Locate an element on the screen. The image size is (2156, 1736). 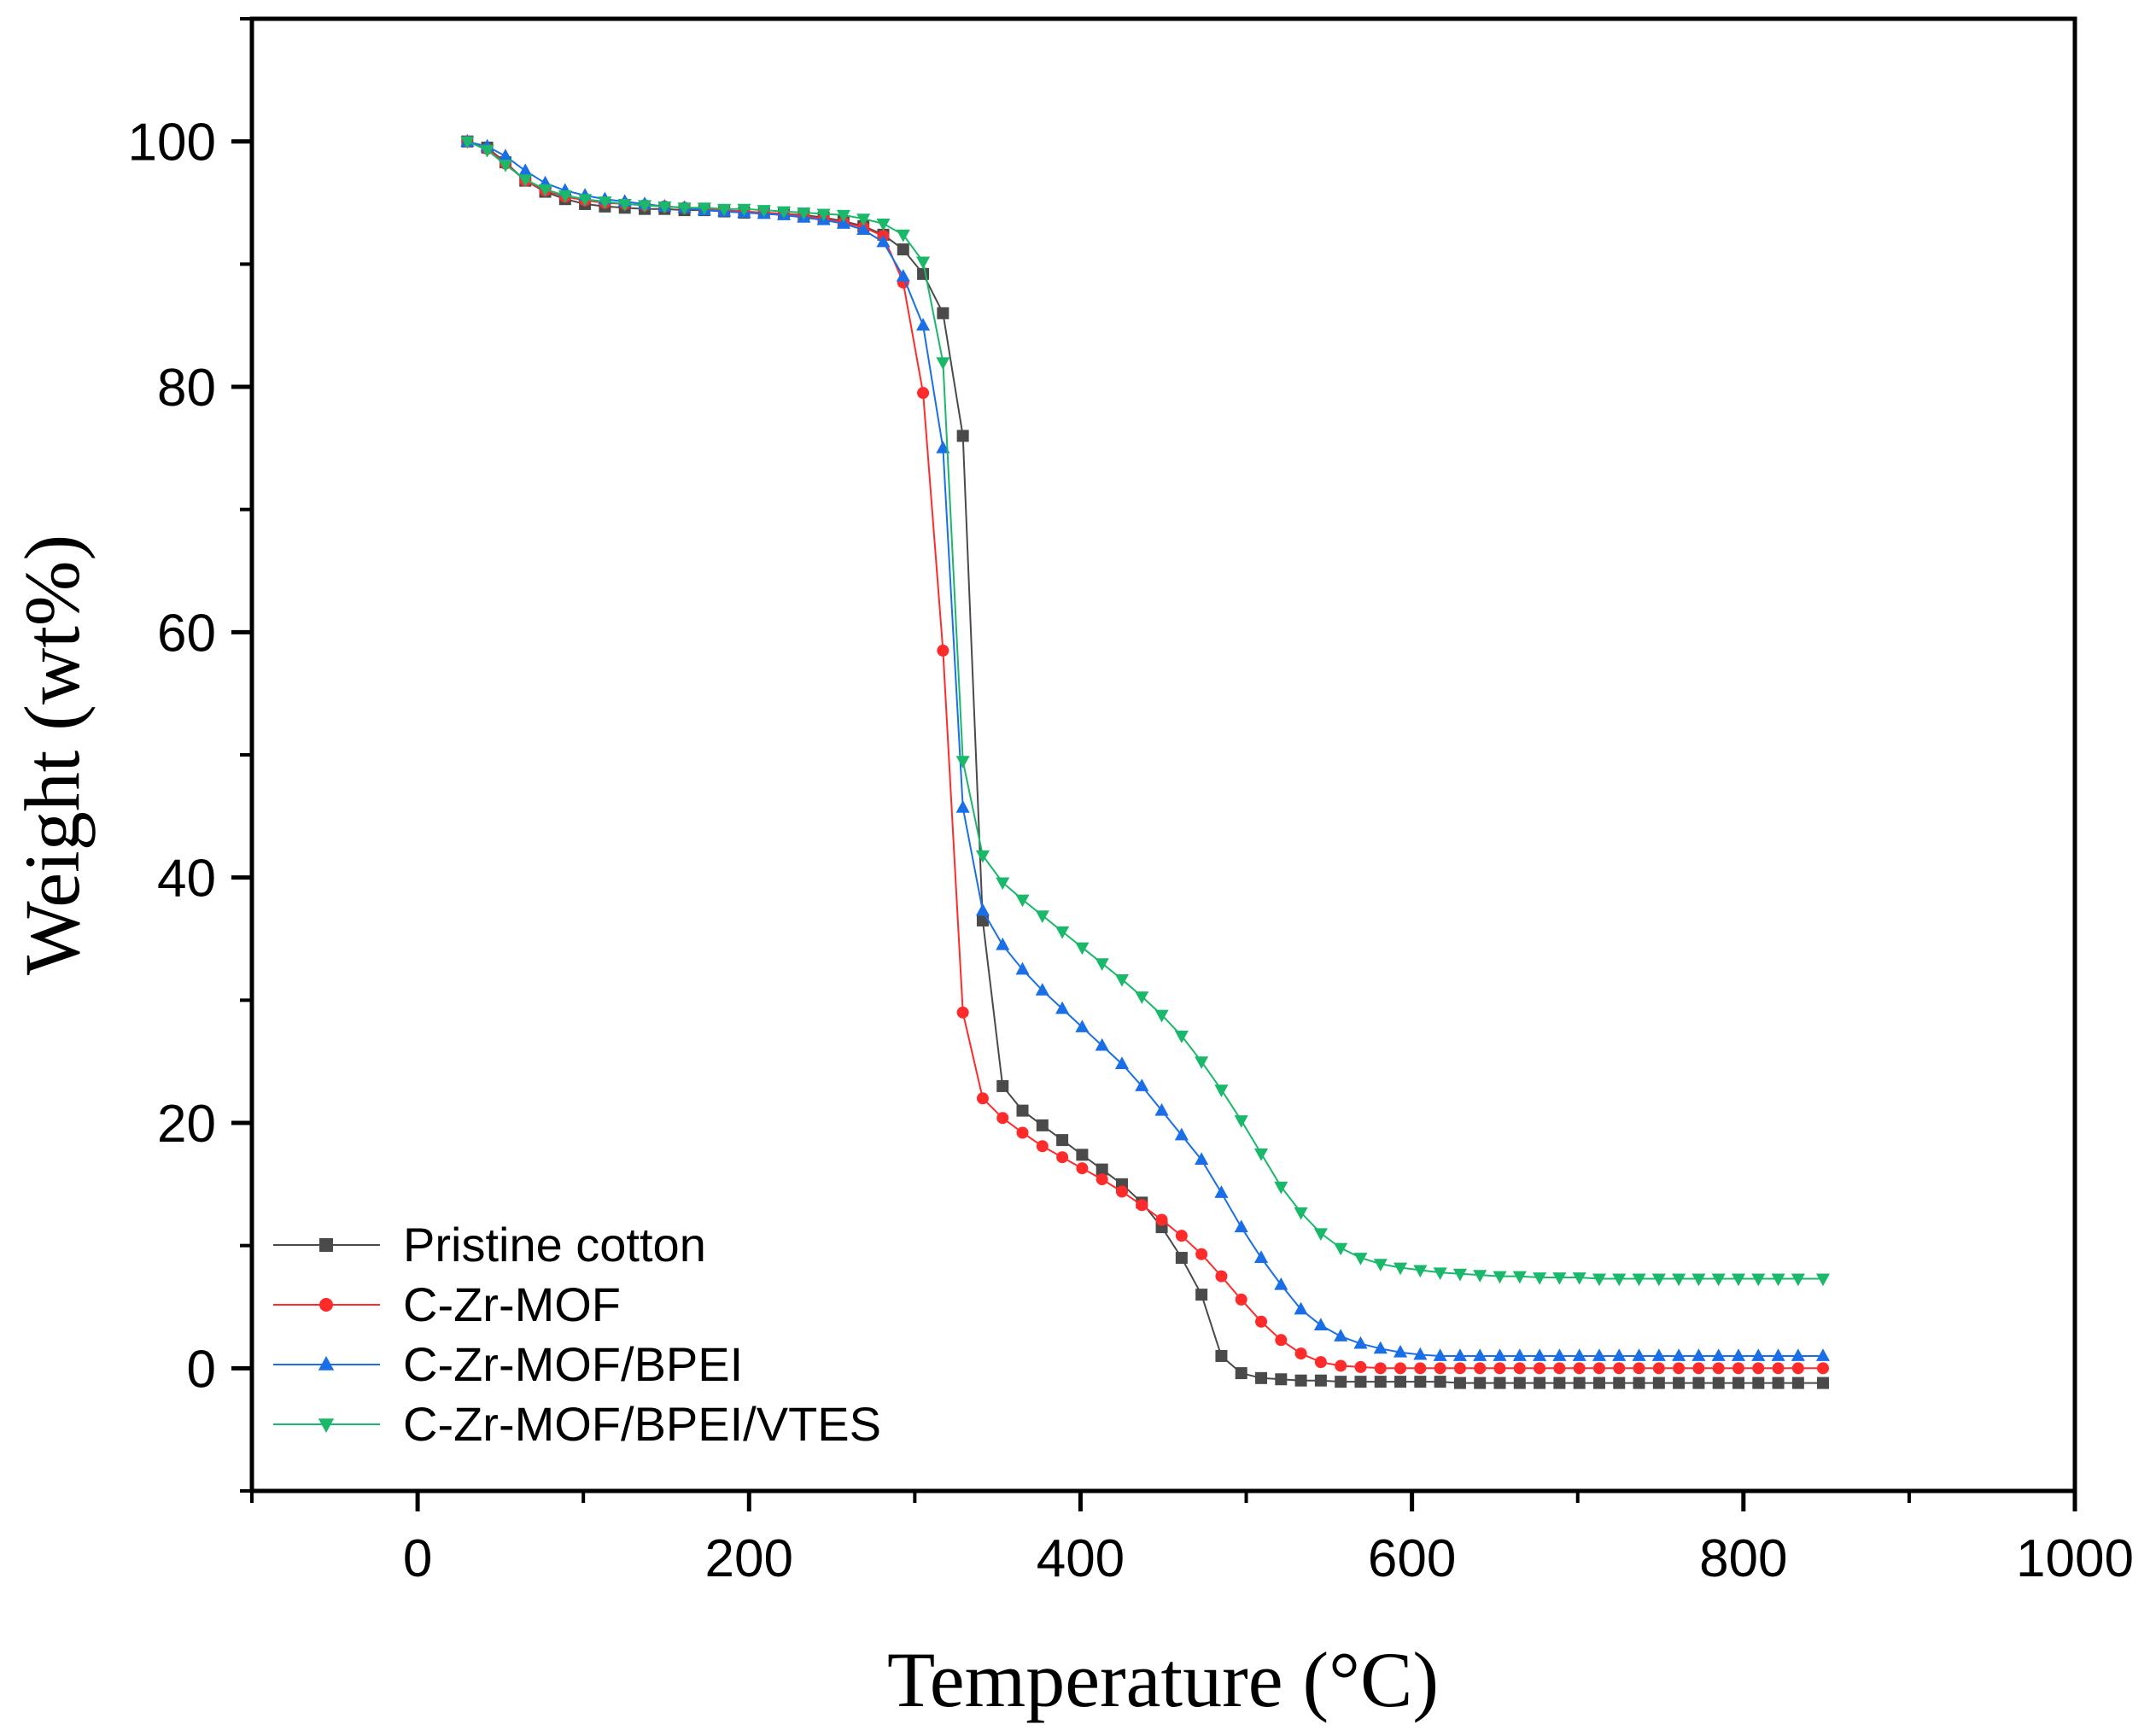
legend-label-3: C-Zr-MOF/BPEI/VTES is located at coordinates (642, 1424).